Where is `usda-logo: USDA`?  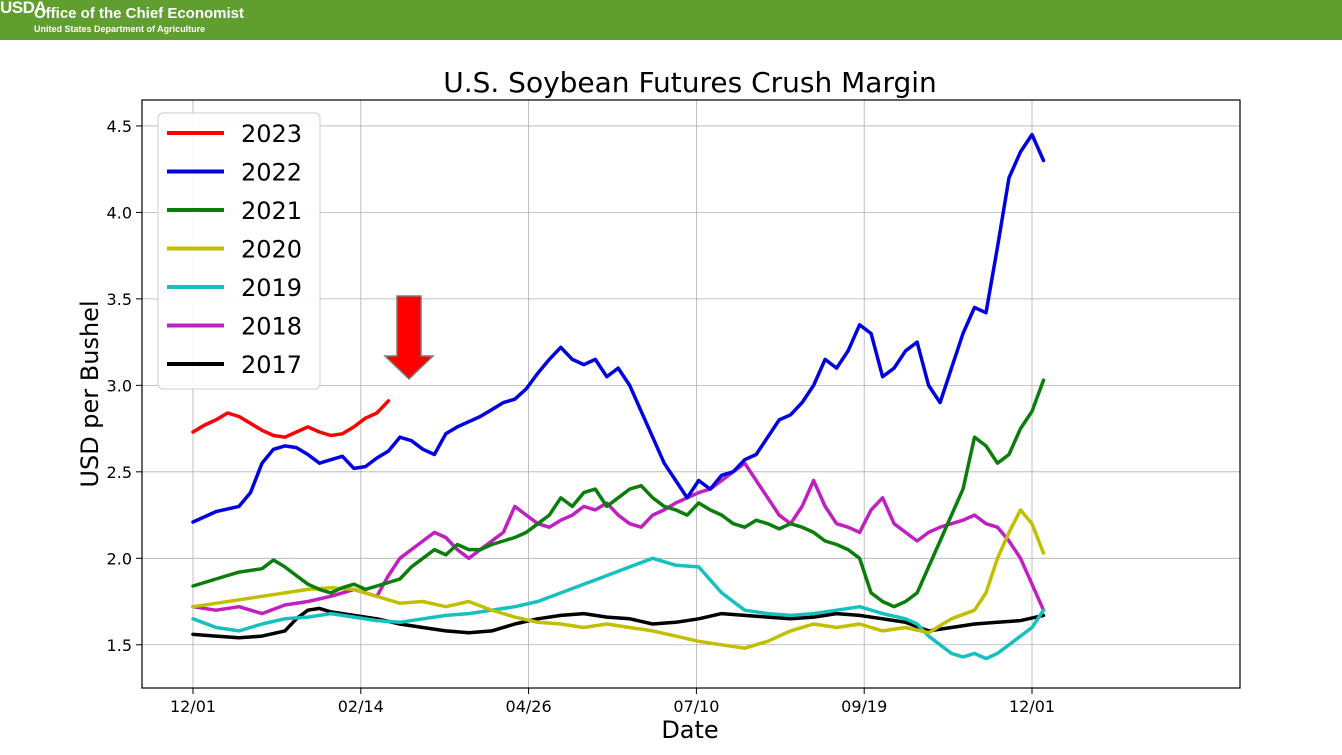
usda-logo: USDA is located at coordinates (23, 8).